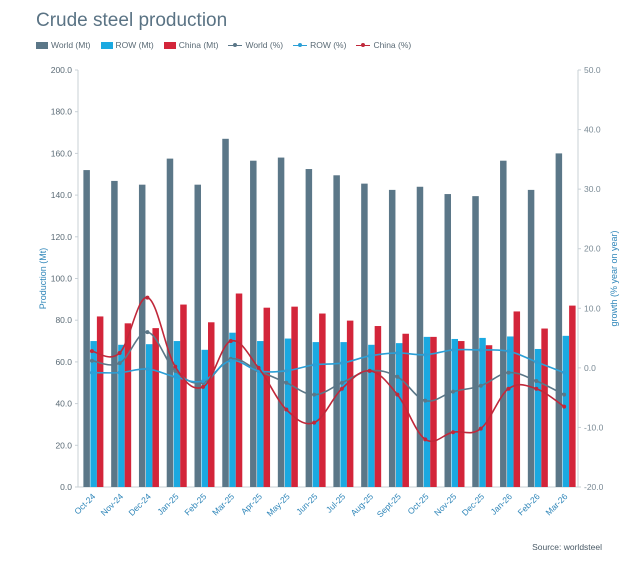 The image size is (626, 562). What do you see at coordinates (63, 362) in the screenshot?
I see `y-tick-label: 60.0` at bounding box center [63, 362].